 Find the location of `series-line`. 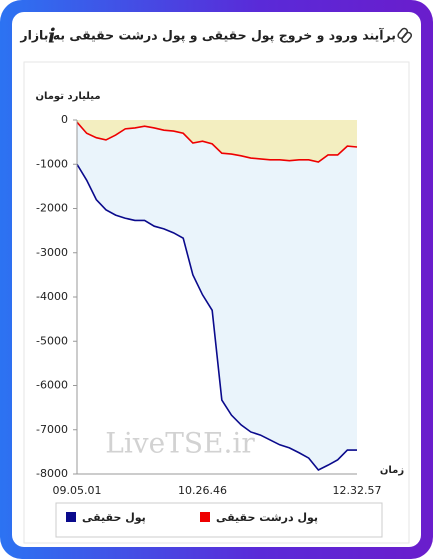

series-line is located at coordinates (217, 142).